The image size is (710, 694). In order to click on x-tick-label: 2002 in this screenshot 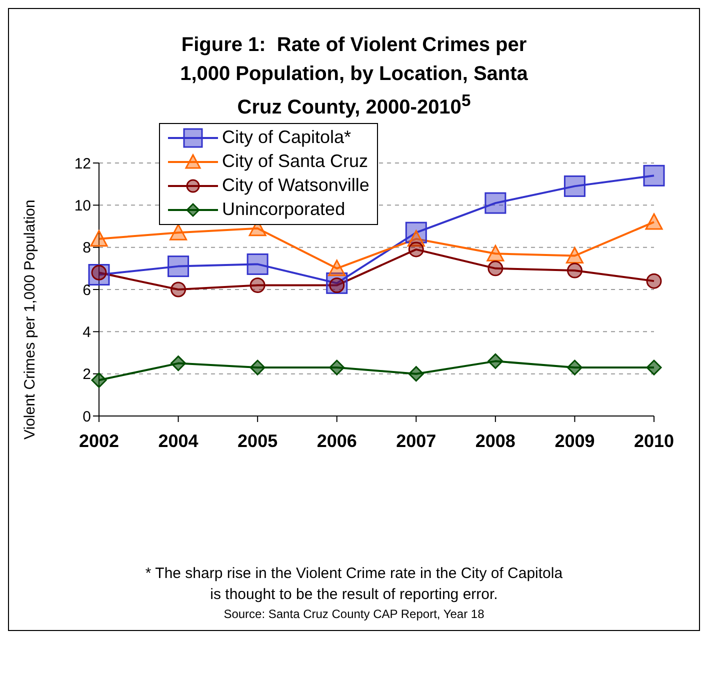, I will do `click(99, 440)`.